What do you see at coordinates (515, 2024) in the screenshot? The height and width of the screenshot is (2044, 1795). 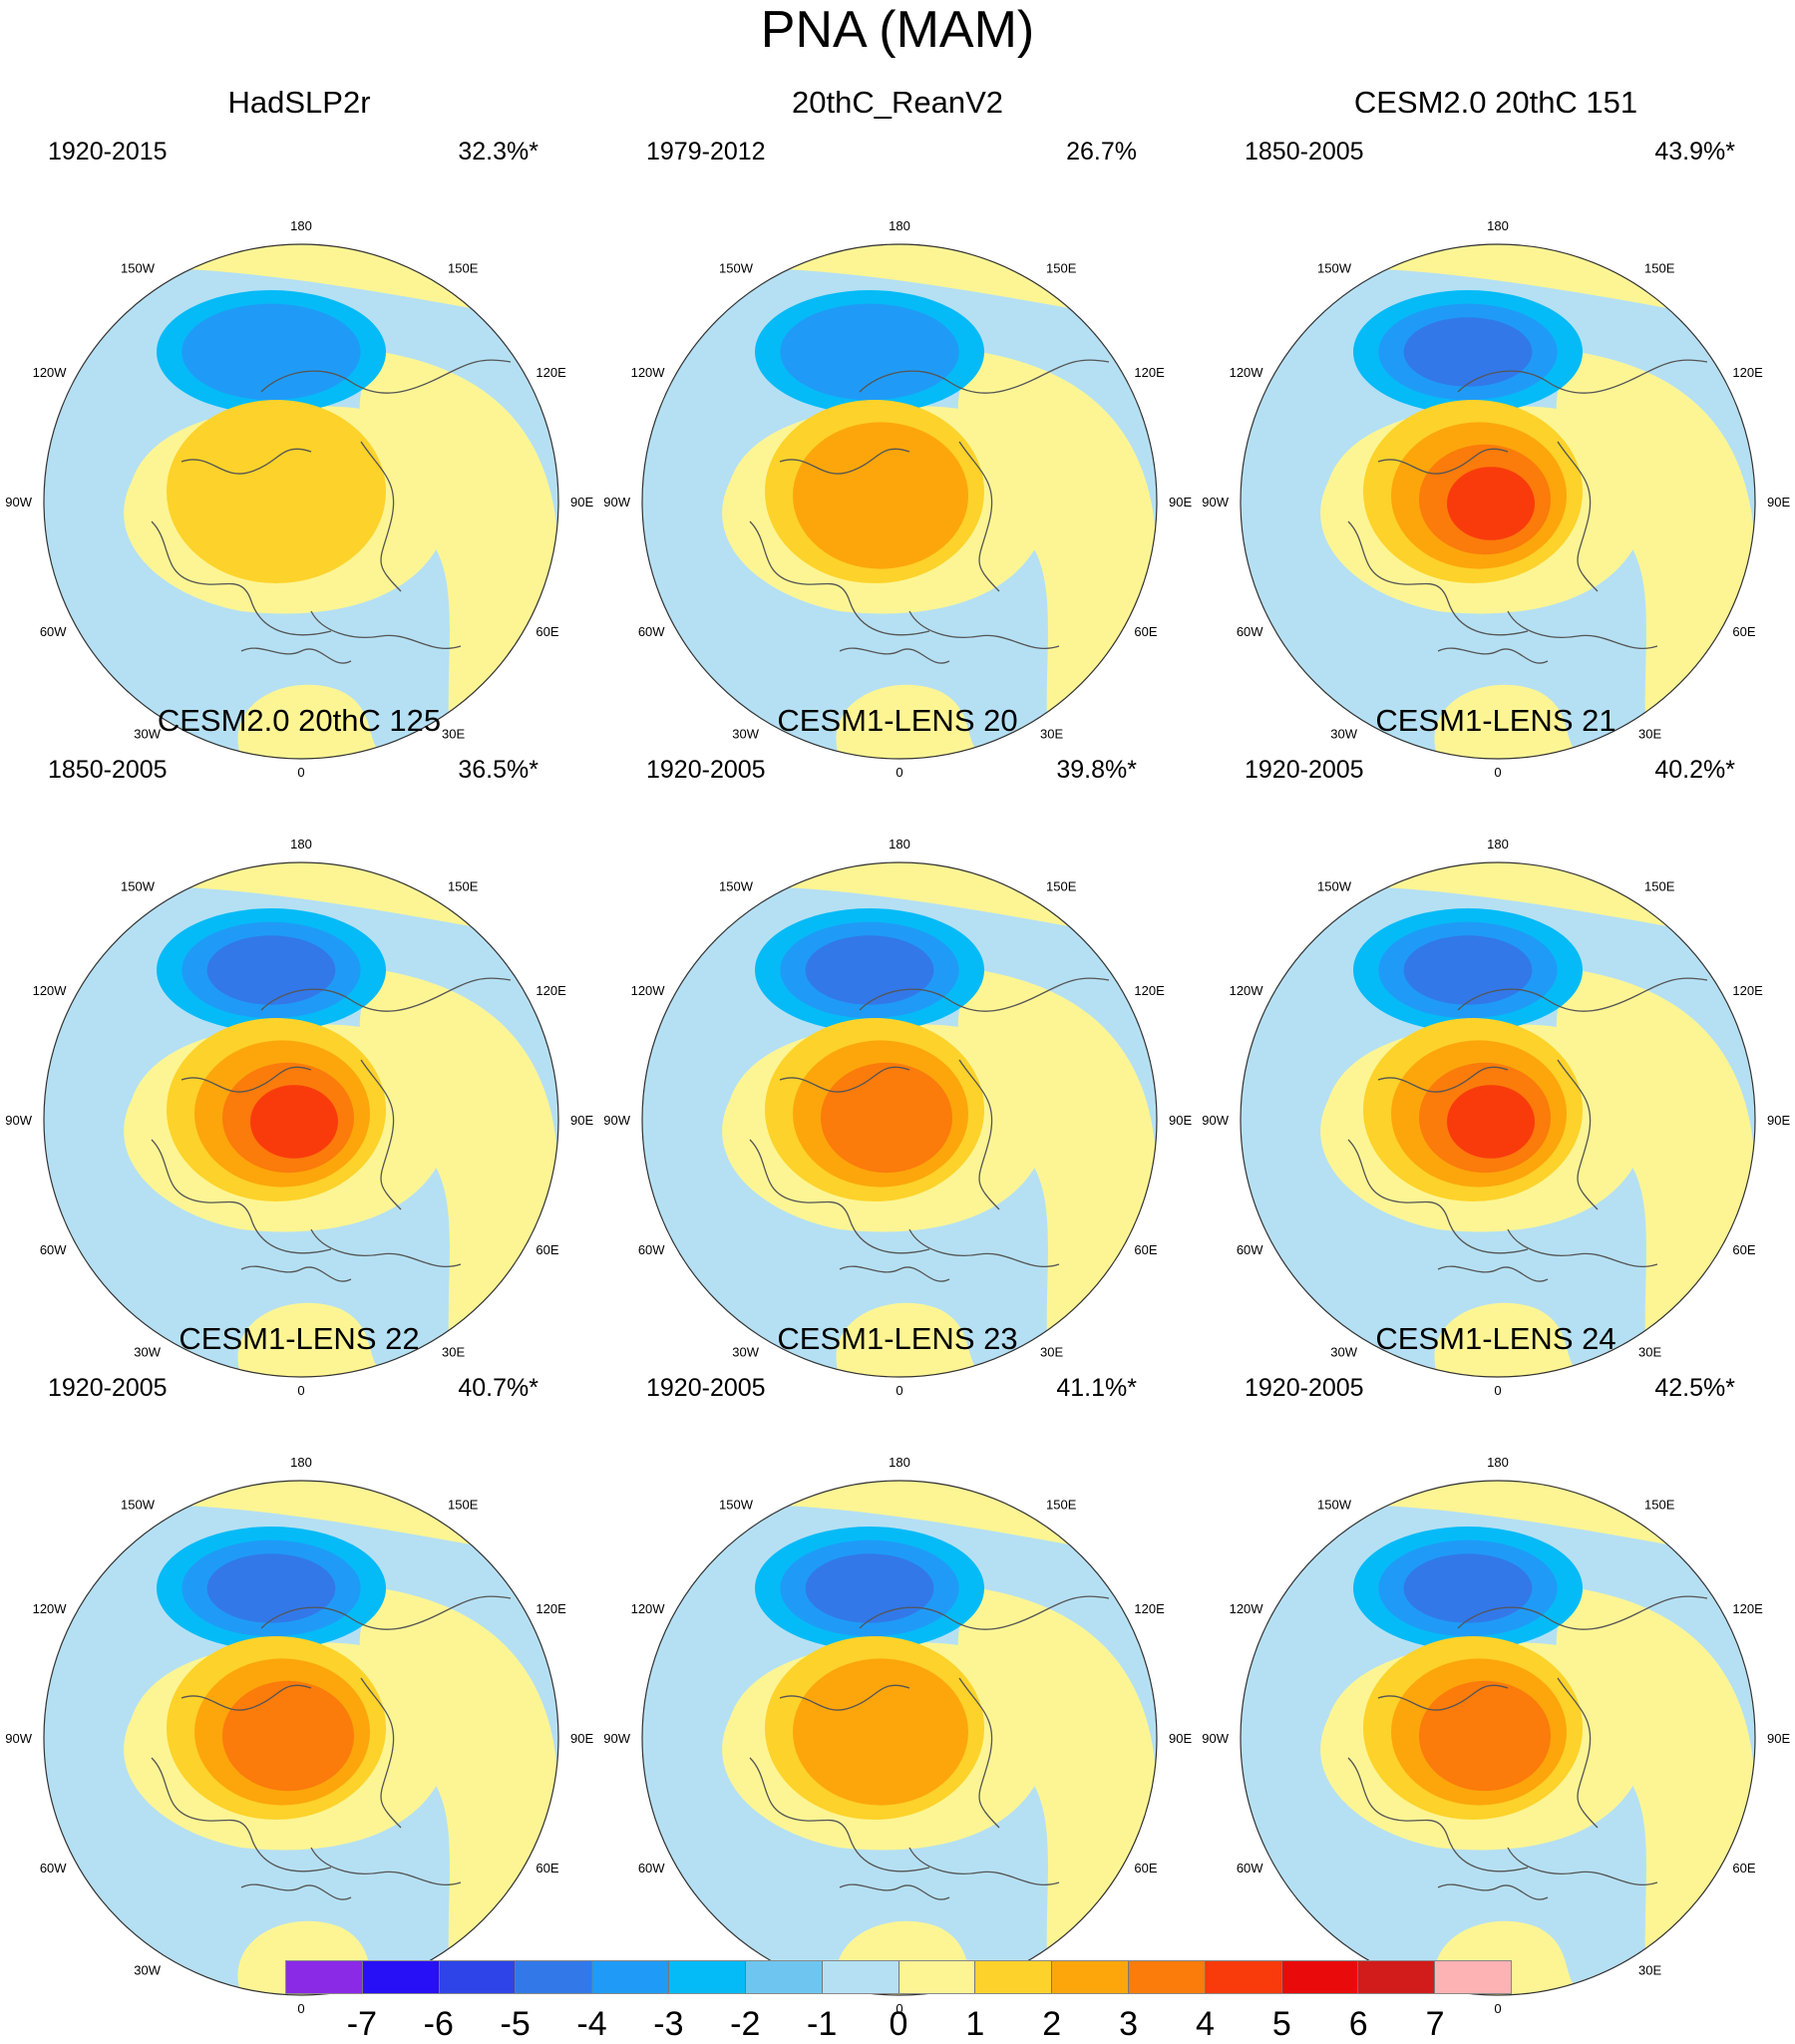 I see `colorbar-label: -5` at bounding box center [515, 2024].